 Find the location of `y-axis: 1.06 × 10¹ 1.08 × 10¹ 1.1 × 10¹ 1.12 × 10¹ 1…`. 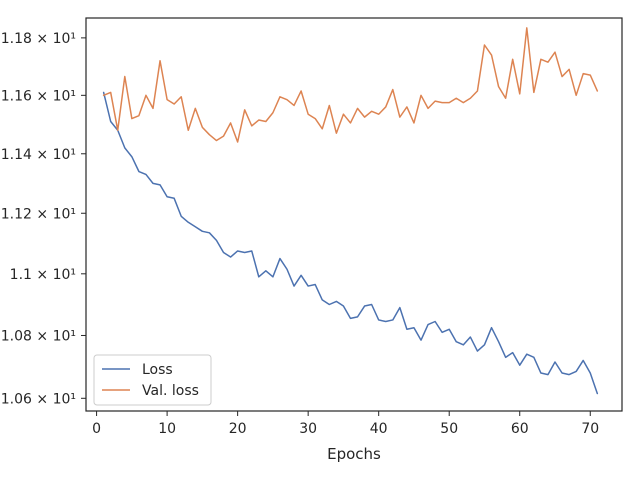

y-axis: 1.06 × 10¹ 1.08 × 10¹ 1.1 × 10¹ 1.12 × 10¹ 1… is located at coordinates (43, 219).